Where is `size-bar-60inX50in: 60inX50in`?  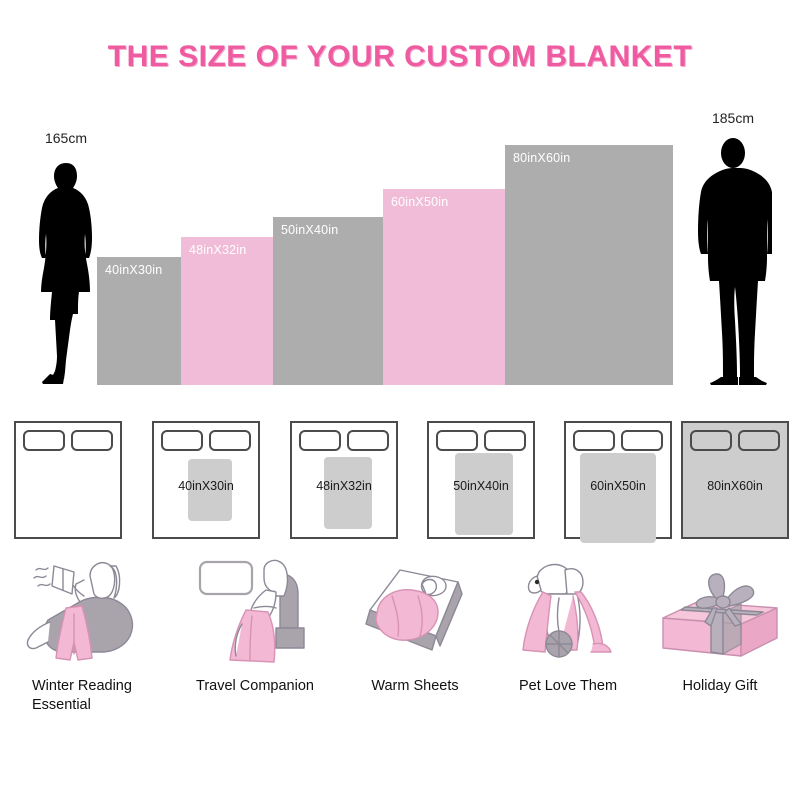 size-bar-60inX50in: 60inX50in is located at coordinates (444, 287).